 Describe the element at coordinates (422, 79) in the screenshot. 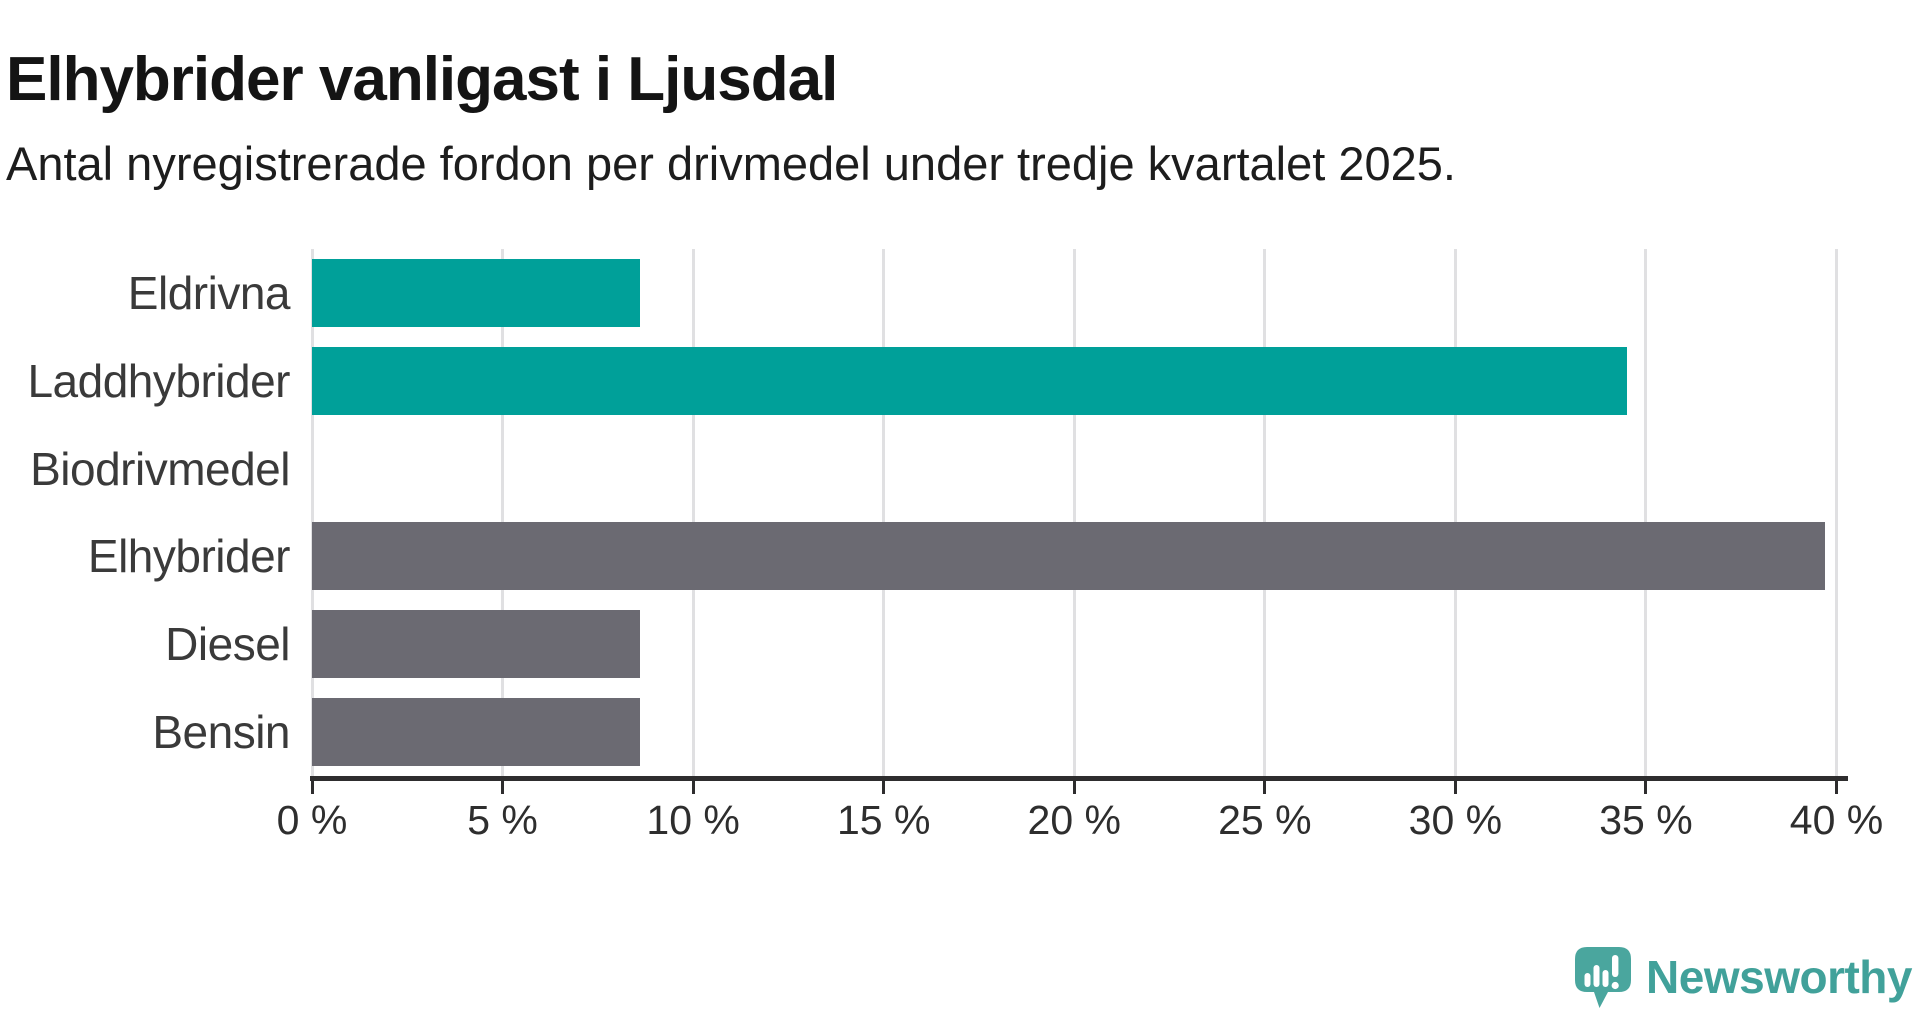

I see `chart-title: Elhybrider vanligast i Ljusdal` at that location.